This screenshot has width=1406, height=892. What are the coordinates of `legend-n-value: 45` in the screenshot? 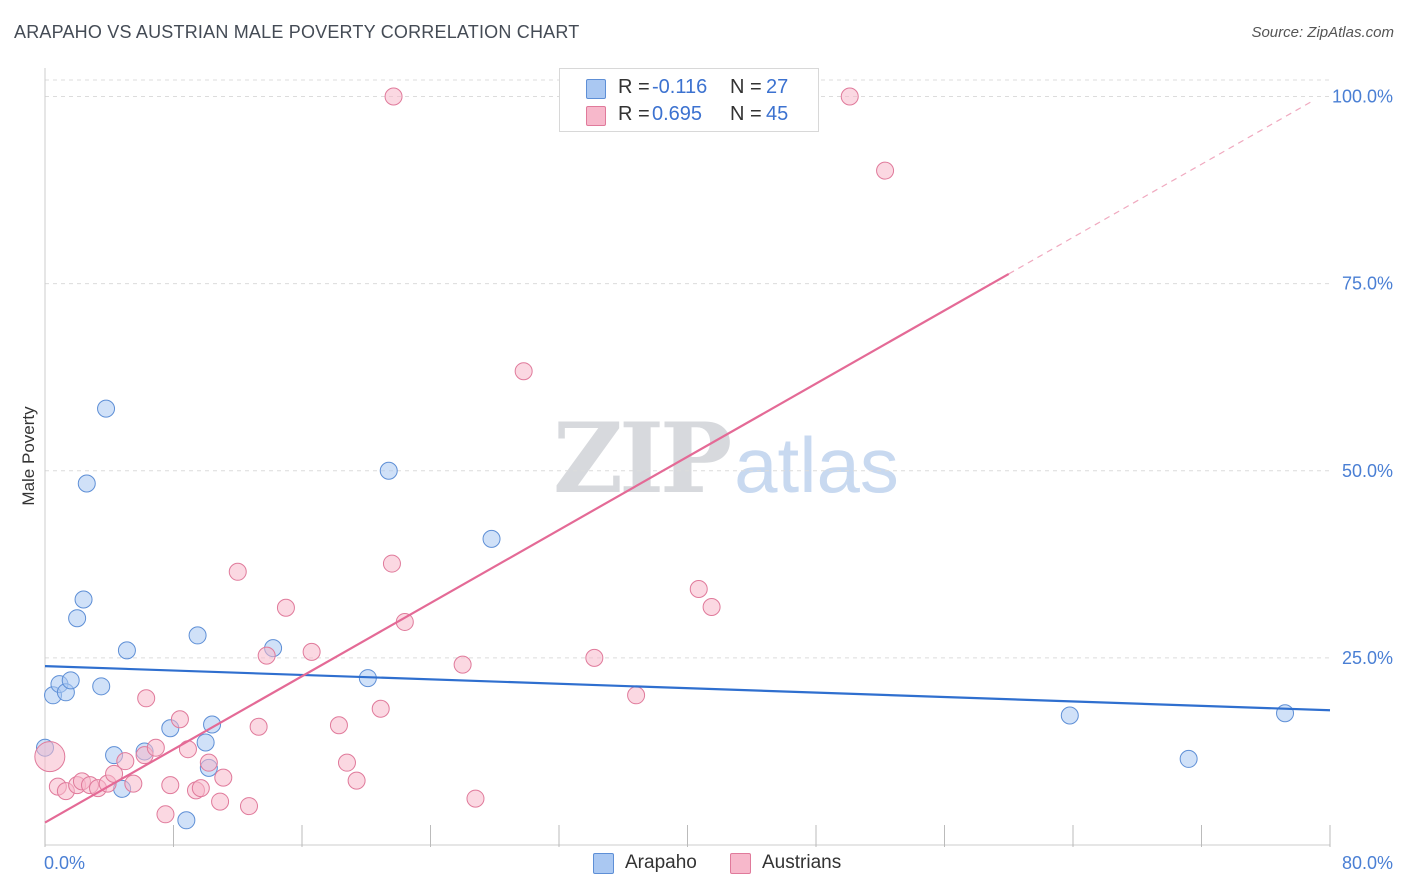 It's located at (777, 114).